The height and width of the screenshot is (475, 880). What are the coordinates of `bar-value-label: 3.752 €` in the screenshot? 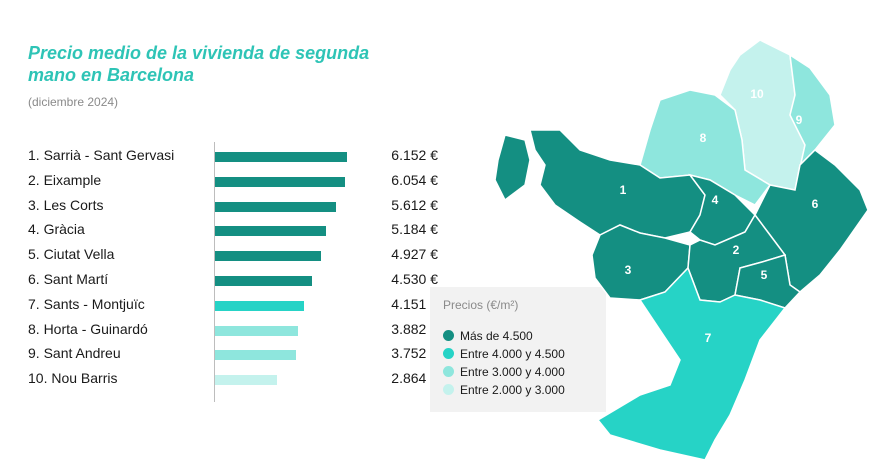 It's located at (414, 353).